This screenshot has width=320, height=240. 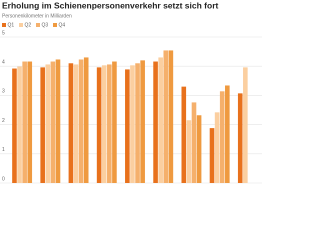 What do you see at coordinates (45, 26) in the screenshot?
I see `legend-label: Q3` at bounding box center [45, 26].